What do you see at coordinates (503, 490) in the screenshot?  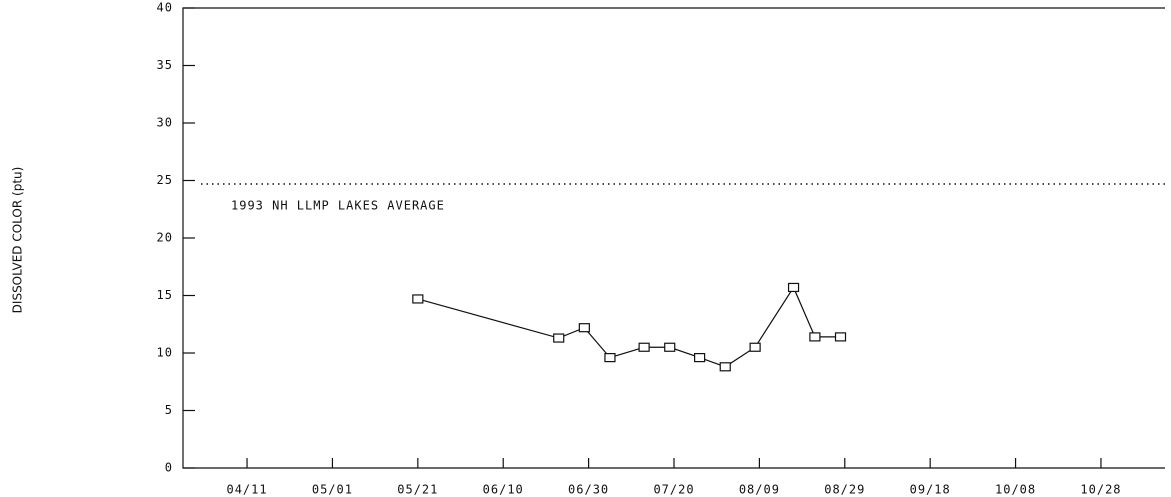 I see `x-tick-label: 06/10` at bounding box center [503, 490].